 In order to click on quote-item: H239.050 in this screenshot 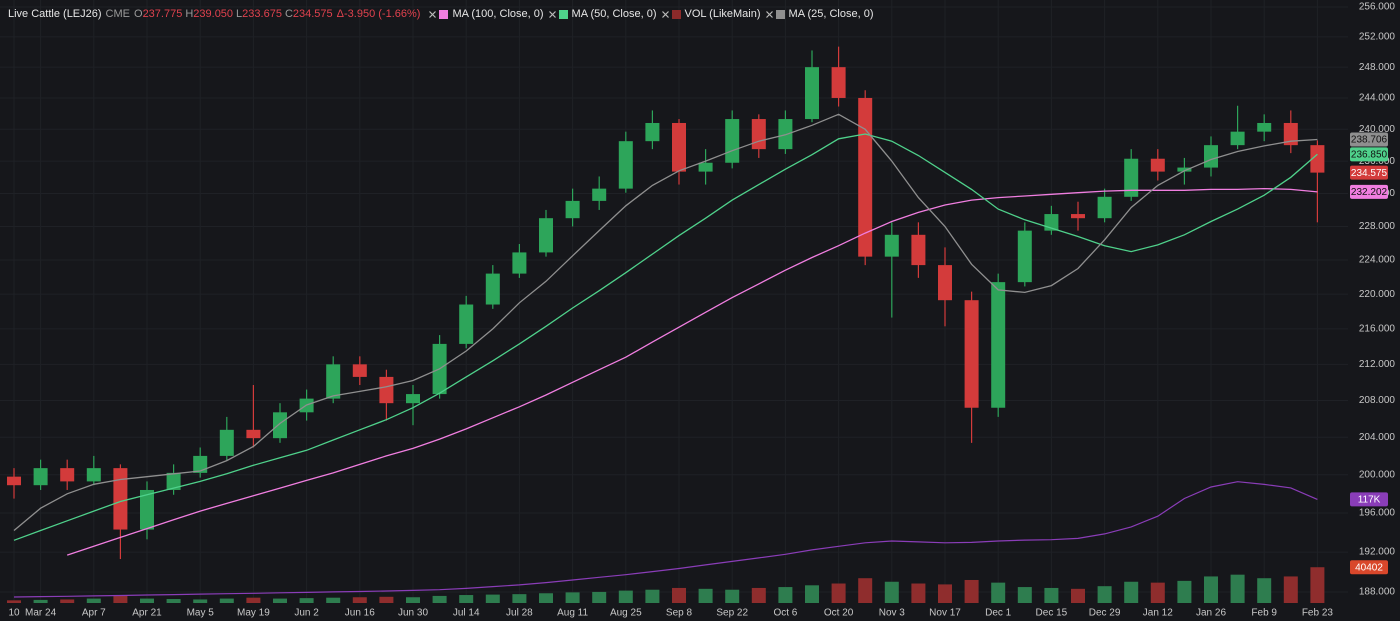, I will do `click(209, 14)`.